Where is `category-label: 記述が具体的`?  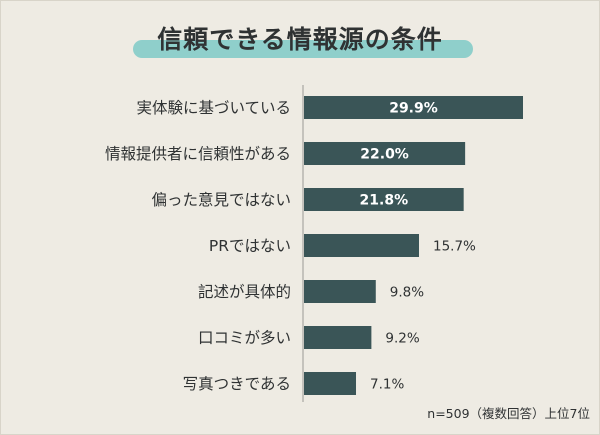 category-label: 記述が具体的 is located at coordinates (244, 292).